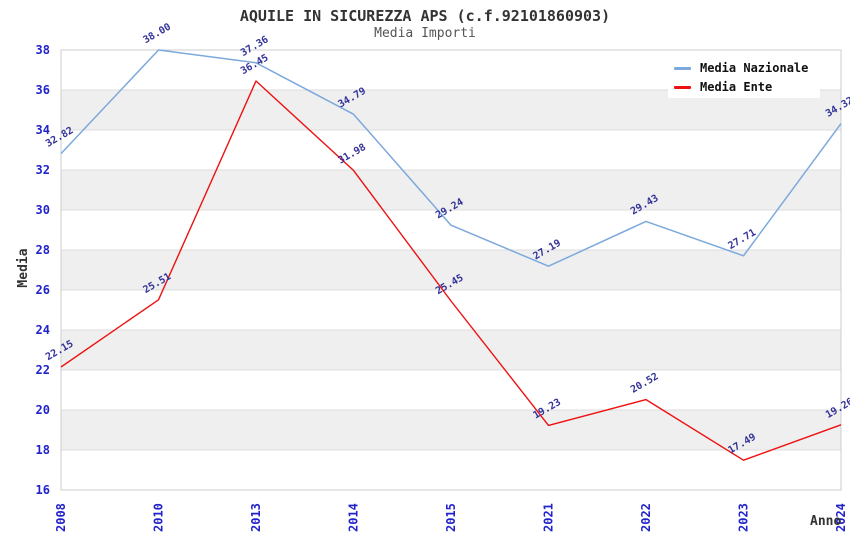 This screenshot has height=550, width=850. What do you see at coordinates (43, 290) in the screenshot?
I see `y-tick-label: 26` at bounding box center [43, 290].